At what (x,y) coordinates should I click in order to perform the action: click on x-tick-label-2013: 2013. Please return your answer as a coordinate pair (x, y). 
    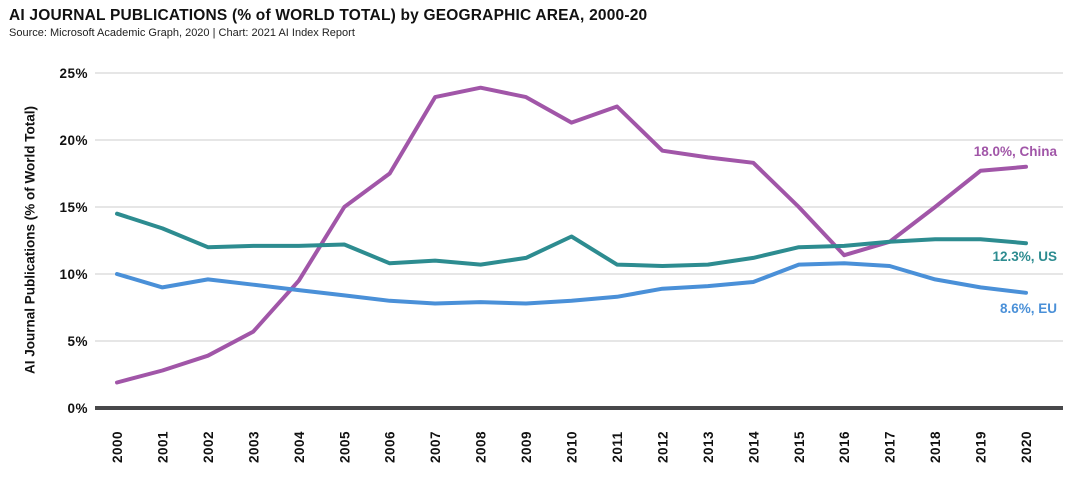
    Looking at the image, I should click on (708, 447).